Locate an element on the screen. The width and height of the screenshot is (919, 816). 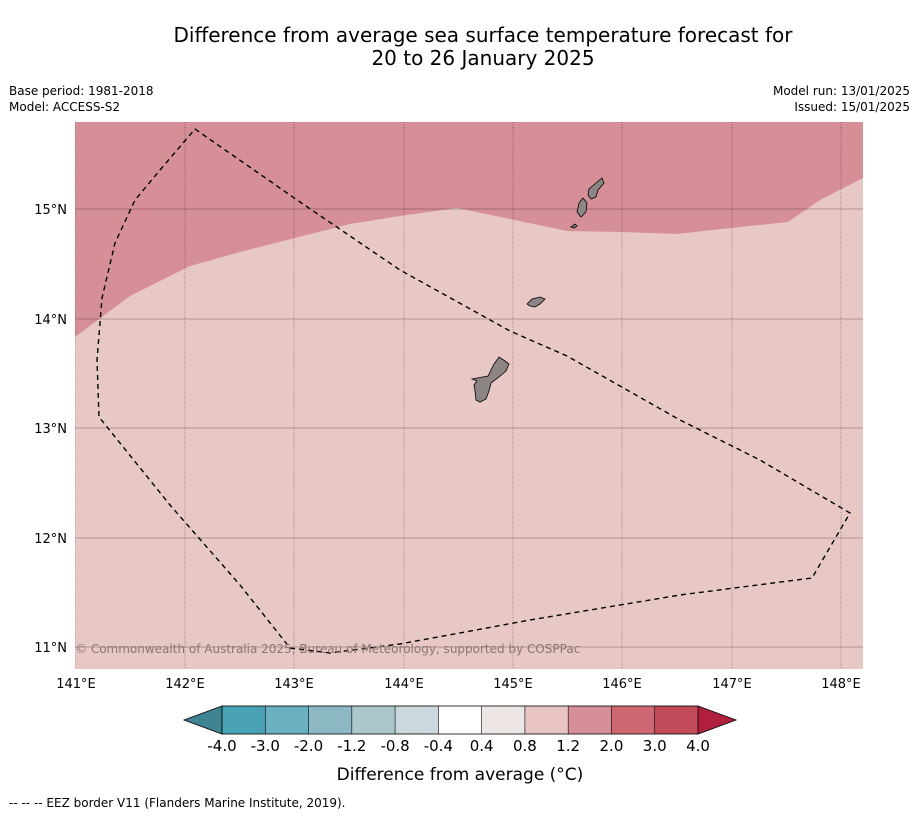
lon-tick-label: 145°E is located at coordinates (513, 684).